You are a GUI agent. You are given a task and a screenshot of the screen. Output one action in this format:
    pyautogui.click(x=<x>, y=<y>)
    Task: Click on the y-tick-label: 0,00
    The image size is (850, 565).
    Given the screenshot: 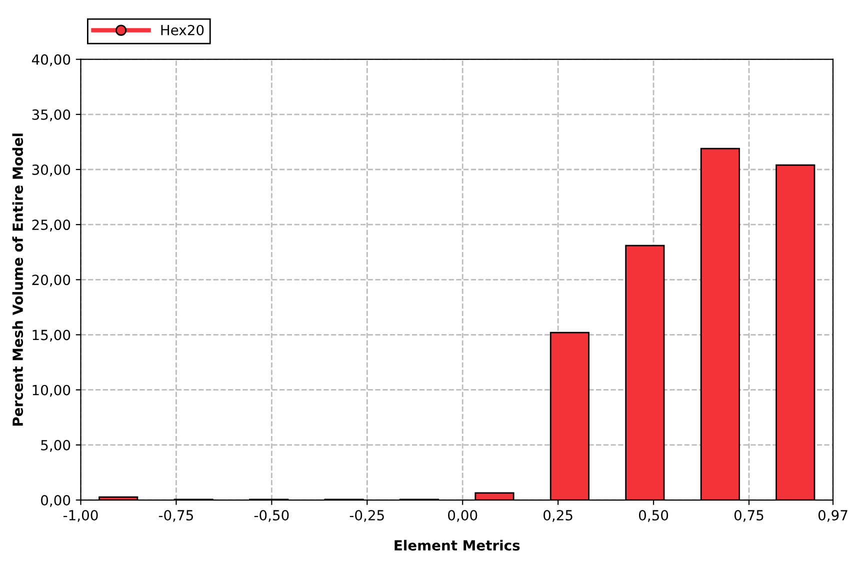 What is the action you would take?
    pyautogui.click(x=55, y=500)
    